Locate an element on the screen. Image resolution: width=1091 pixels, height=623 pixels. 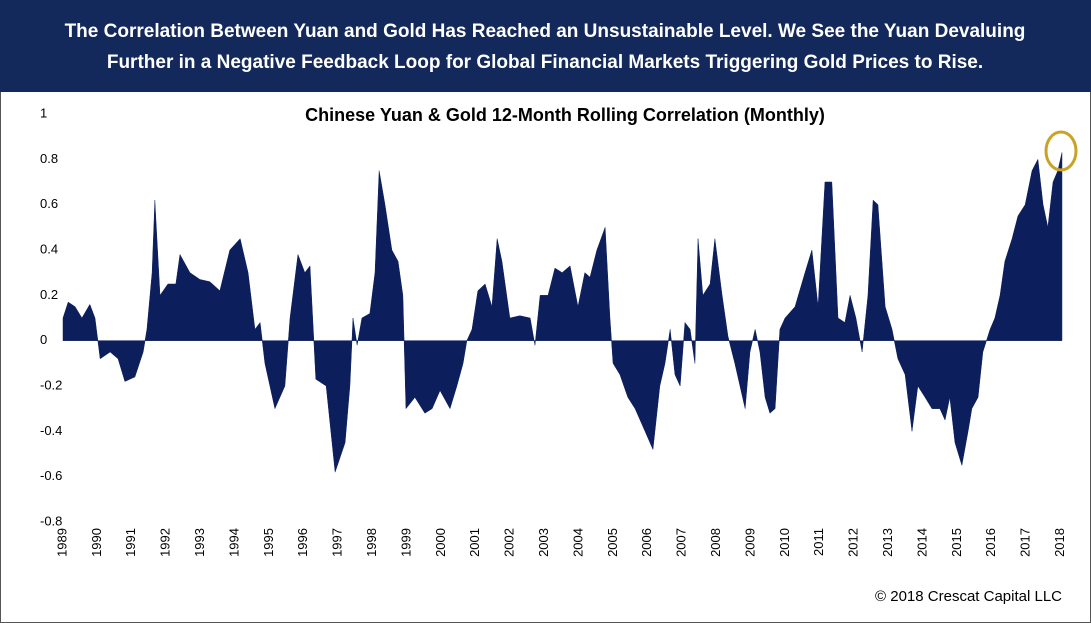
x-tick-label: 2014 is located at coordinates (921, 542).